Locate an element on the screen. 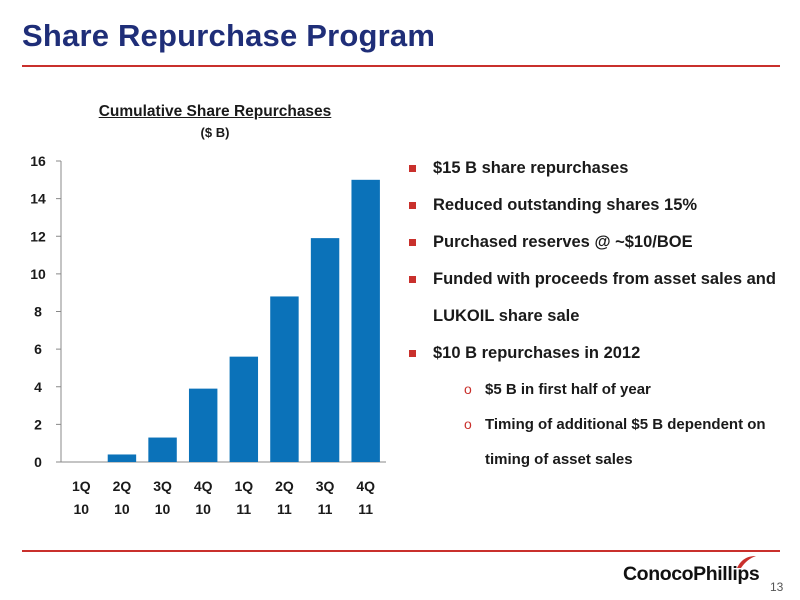  bullet-text: $15 B share repurchases is located at coordinates (531, 168).